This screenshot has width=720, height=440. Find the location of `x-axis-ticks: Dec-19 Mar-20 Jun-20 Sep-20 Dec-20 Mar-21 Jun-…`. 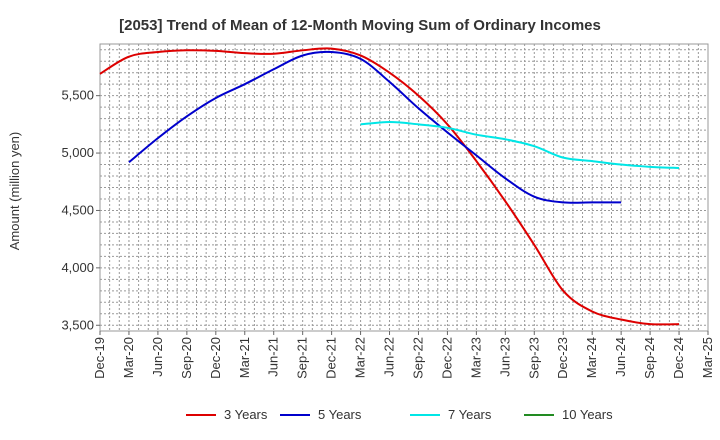

x-axis-ticks: Dec-19 Mar-20 Jun-20 Sep-20 Dec-20 Mar-21 Jun-… is located at coordinates (403, 355).